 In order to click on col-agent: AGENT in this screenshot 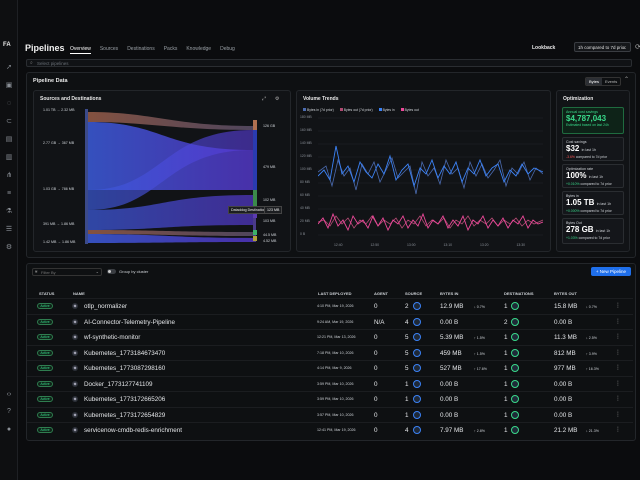, I will do `click(381, 293)`.